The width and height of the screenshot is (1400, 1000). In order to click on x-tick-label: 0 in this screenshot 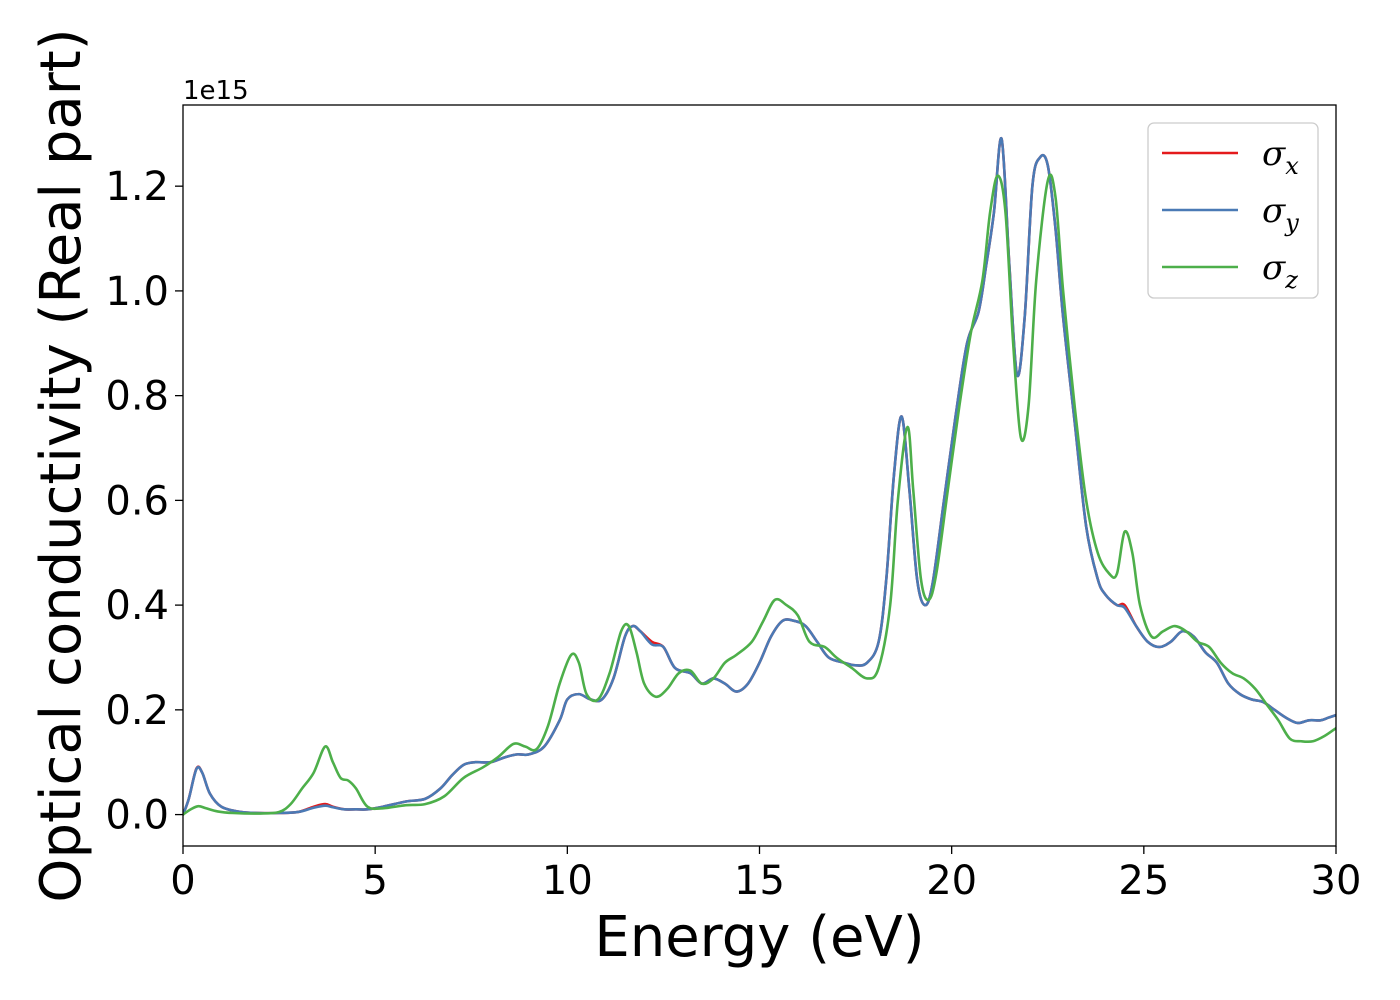, I will do `click(182, 881)`.